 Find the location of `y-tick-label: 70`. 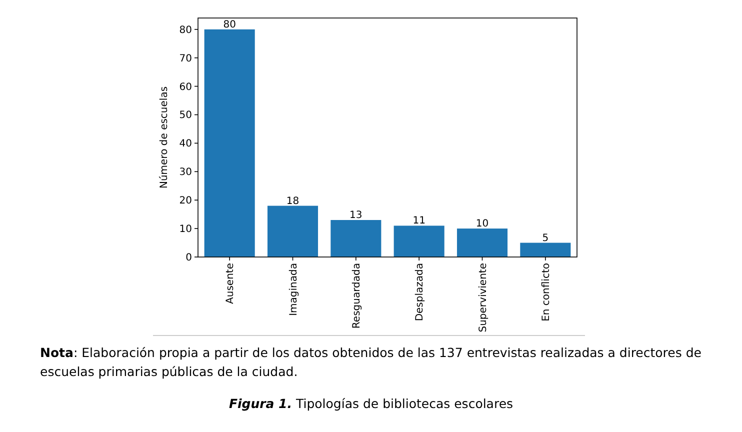

y-tick-label: 70 is located at coordinates (185, 58).